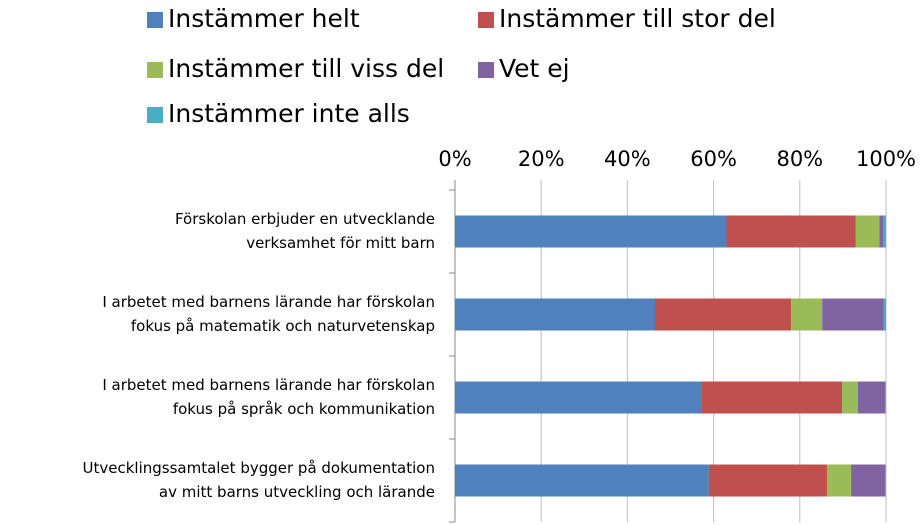 The width and height of the screenshot is (922, 525). I want to click on category-label: fokus på språk och kommunikation, so click(304, 409).